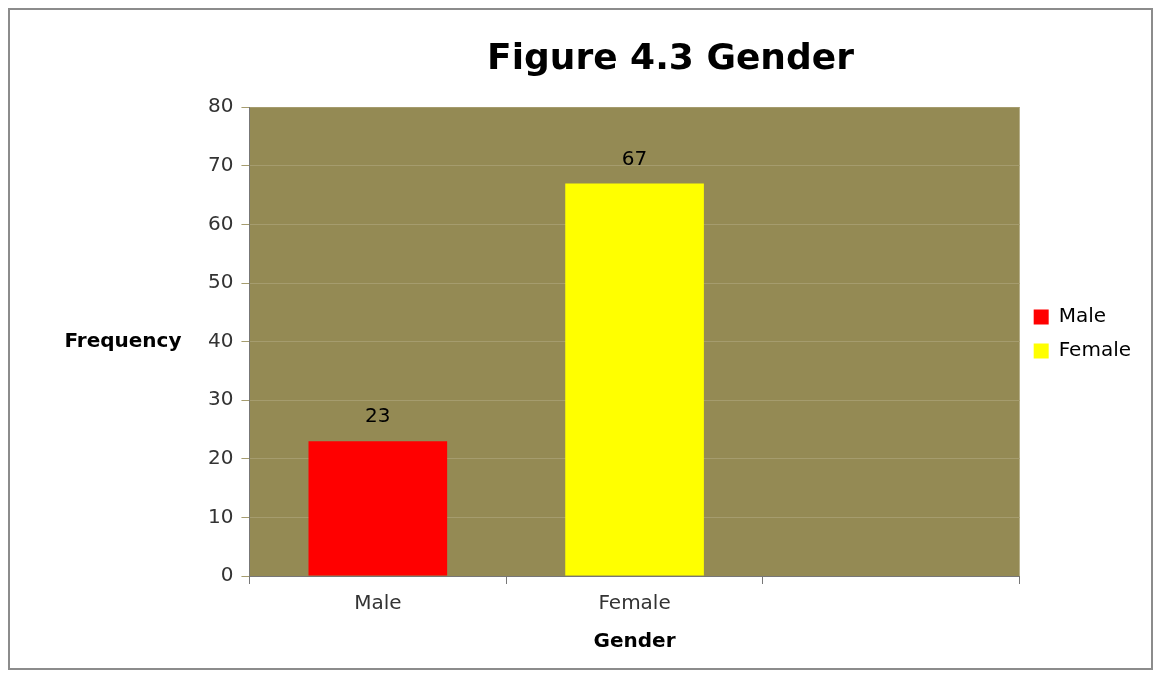  Describe the element at coordinates (671, 56) in the screenshot. I see `chart-title: Figure 4.3 Gender` at that location.